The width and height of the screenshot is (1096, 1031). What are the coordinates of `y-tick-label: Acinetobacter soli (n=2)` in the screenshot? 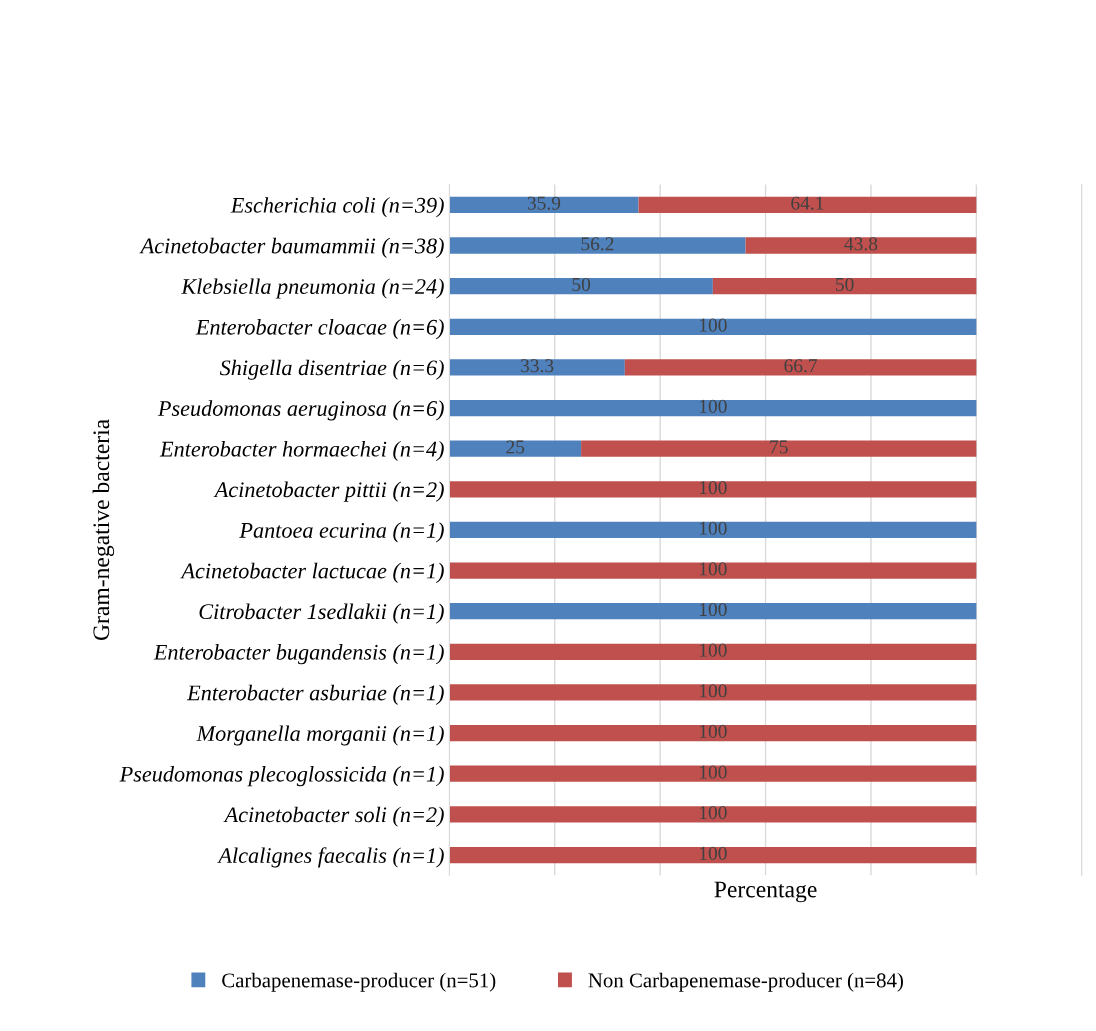 It's located at (333, 816).